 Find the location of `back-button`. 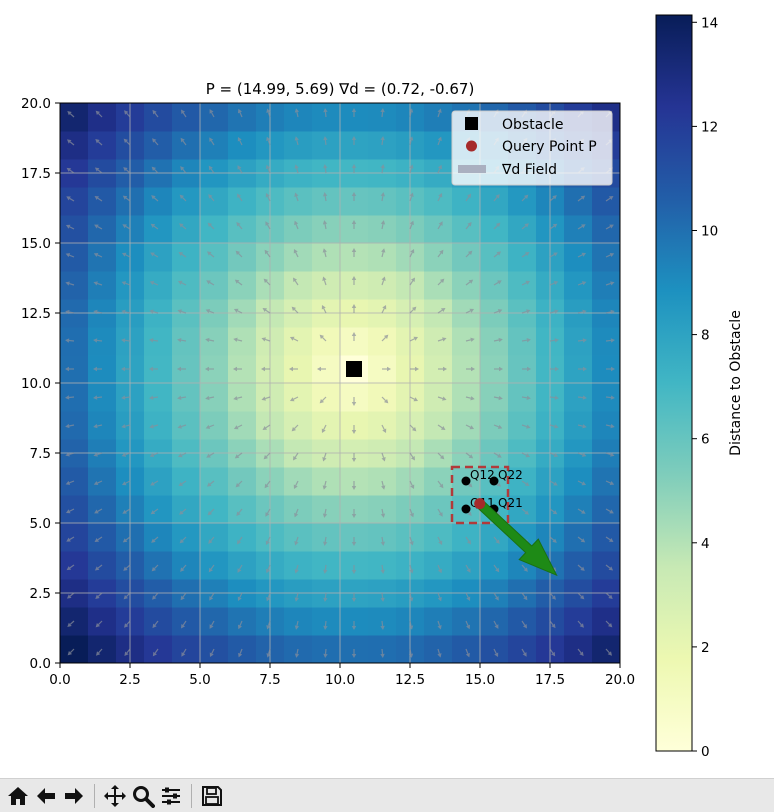

back-button is located at coordinates (46, 796).